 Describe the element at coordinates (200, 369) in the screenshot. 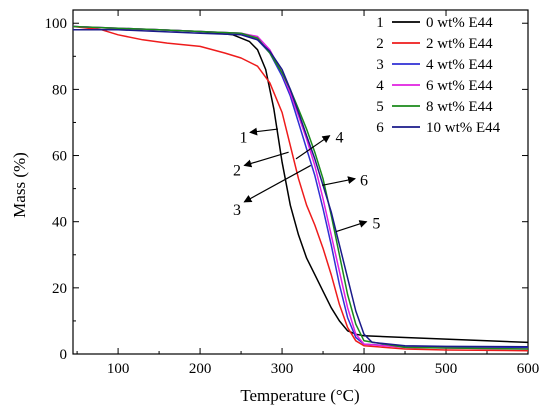

I see `x-tick-label: 200` at that location.